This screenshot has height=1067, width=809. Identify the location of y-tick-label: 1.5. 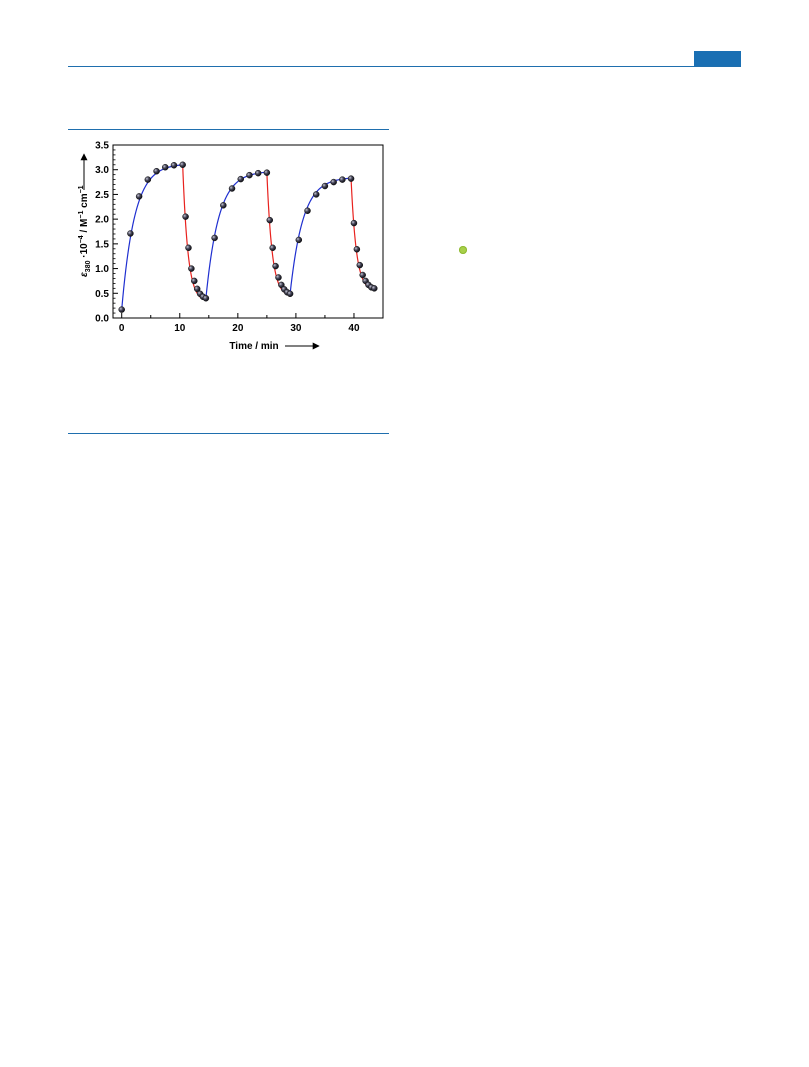
(102, 244).